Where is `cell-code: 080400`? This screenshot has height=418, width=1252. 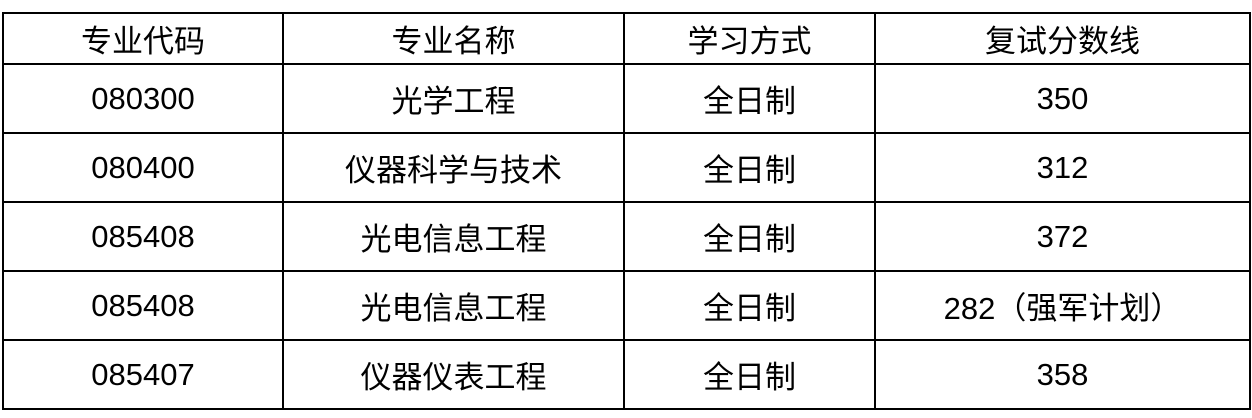
cell-code: 080400 is located at coordinates (143, 167).